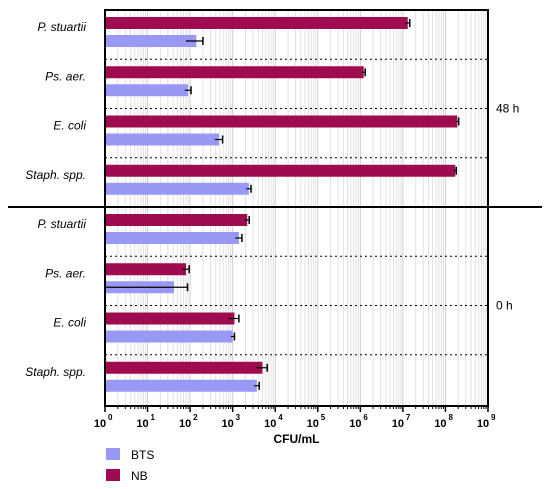 The width and height of the screenshot is (550, 489). What do you see at coordinates (297, 439) in the screenshot?
I see `x-axis-title: CFU/mL` at bounding box center [297, 439].